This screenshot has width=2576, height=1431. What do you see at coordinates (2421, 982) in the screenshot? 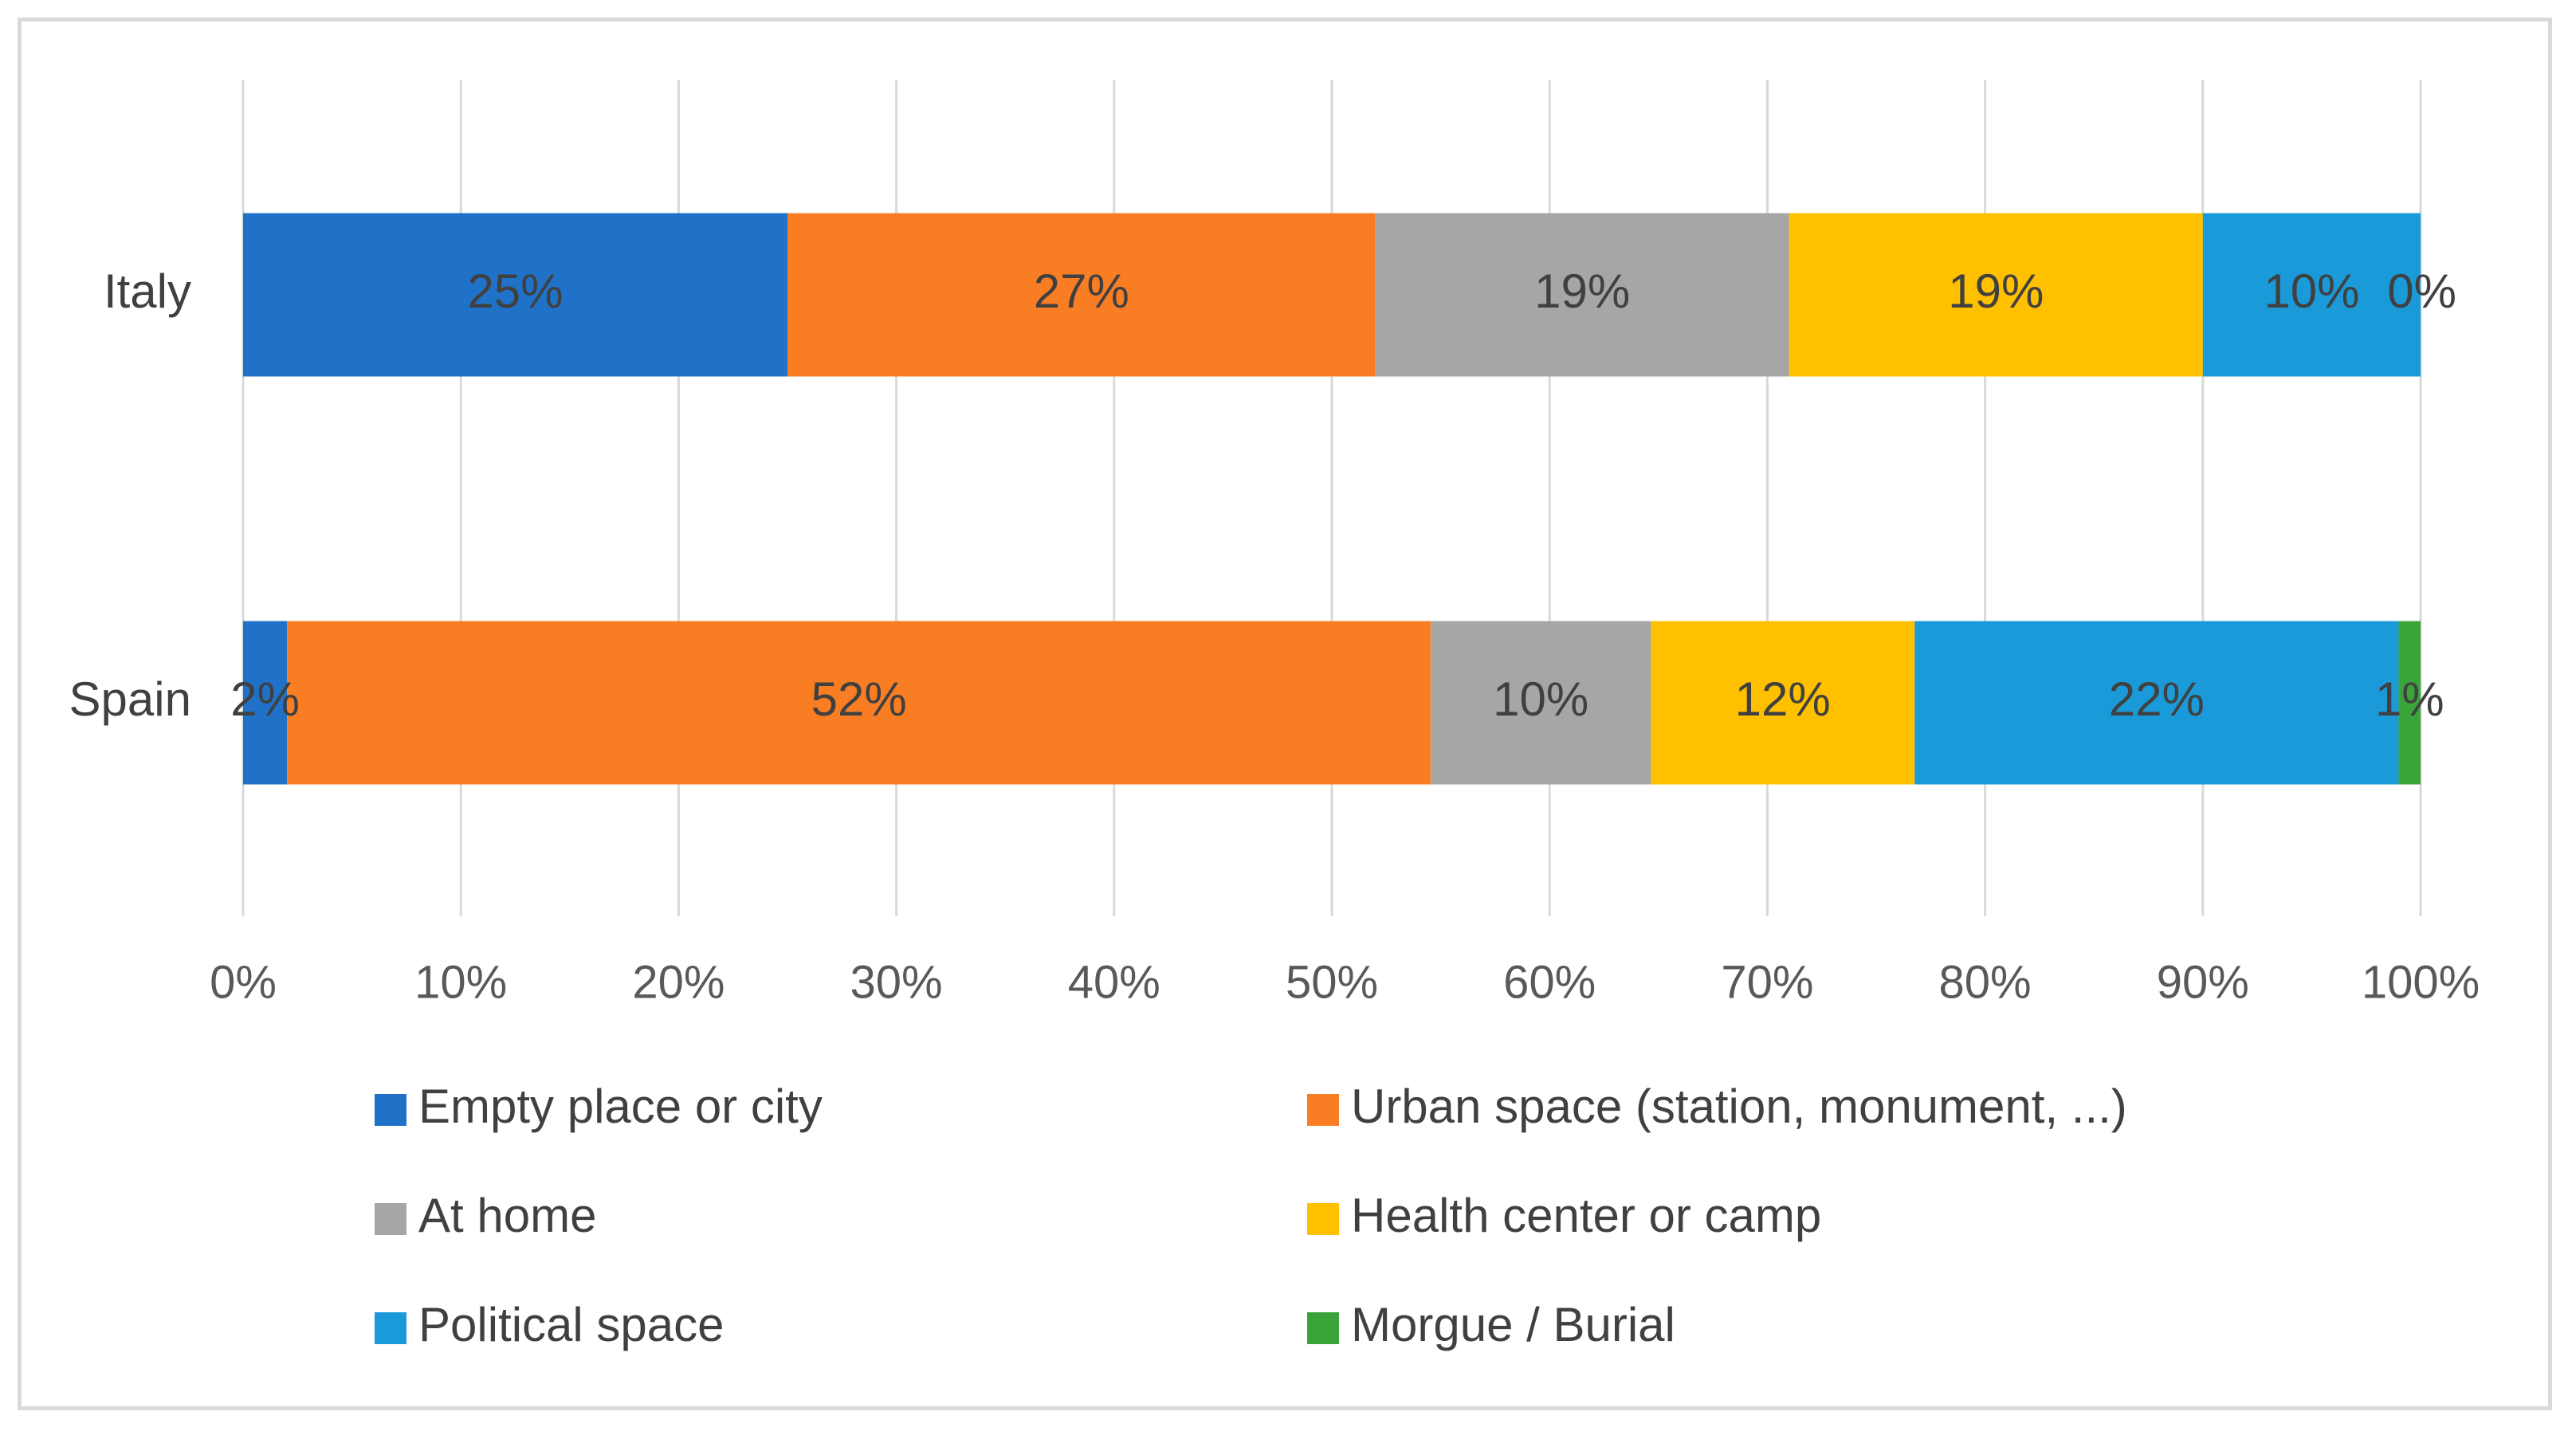
I see `x-tick-label: 100%` at bounding box center [2421, 982].